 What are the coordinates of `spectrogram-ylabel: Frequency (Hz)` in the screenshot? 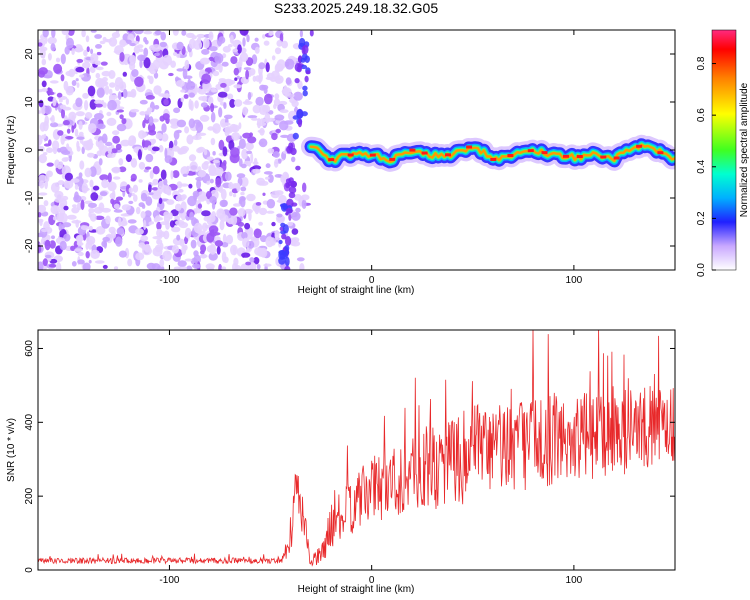 It's located at (11, 150).